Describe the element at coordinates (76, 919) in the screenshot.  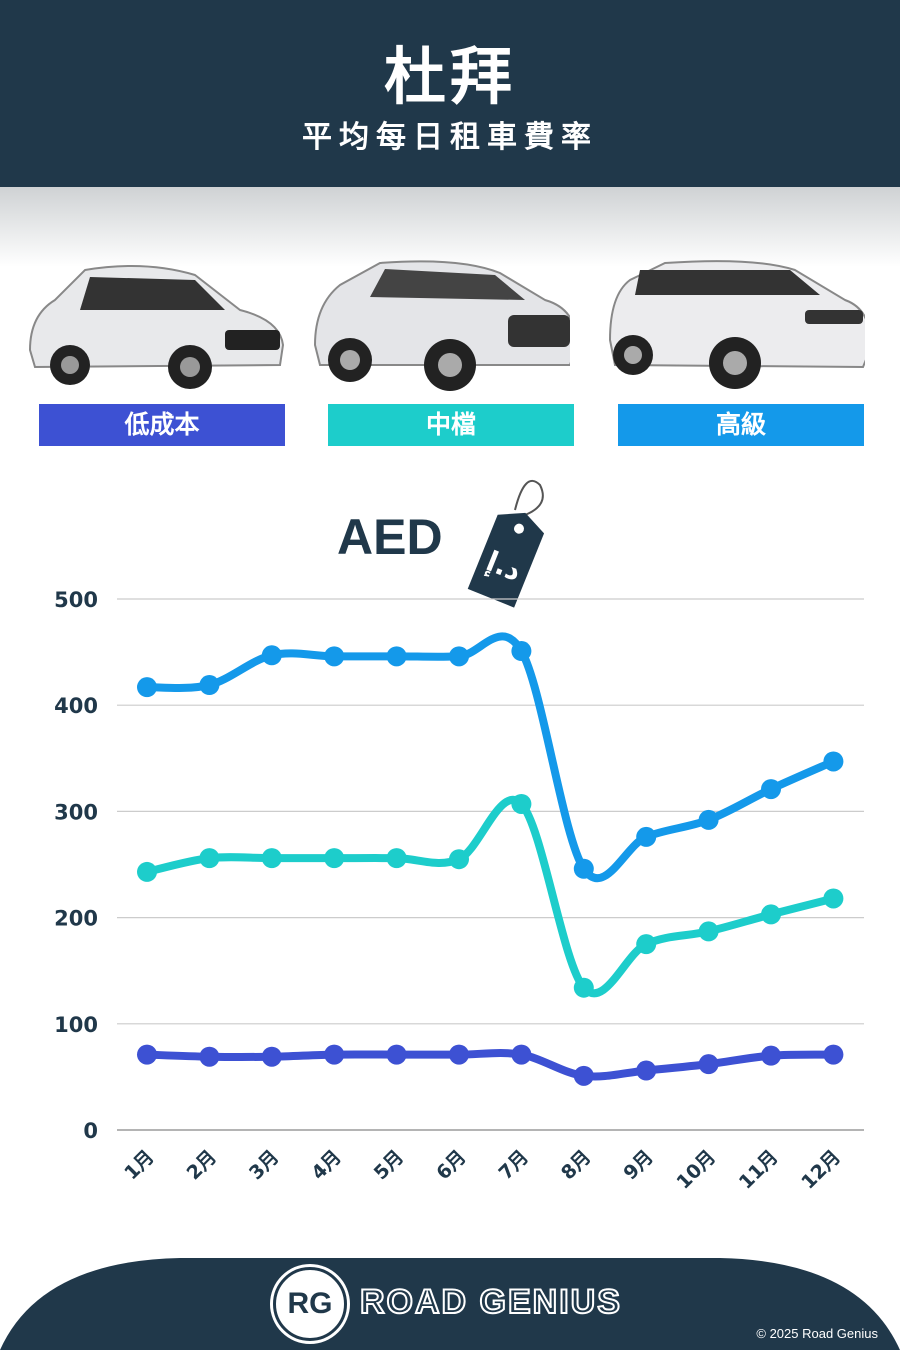
I see `y-tick-label: 200` at that location.